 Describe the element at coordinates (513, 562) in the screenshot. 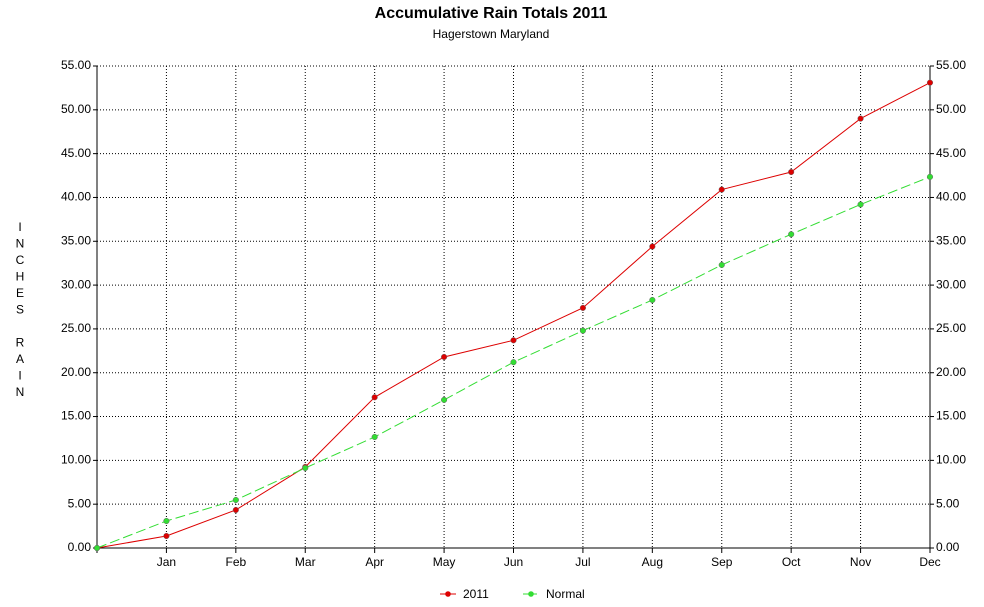

I see `x-tick-label: Jun` at that location.